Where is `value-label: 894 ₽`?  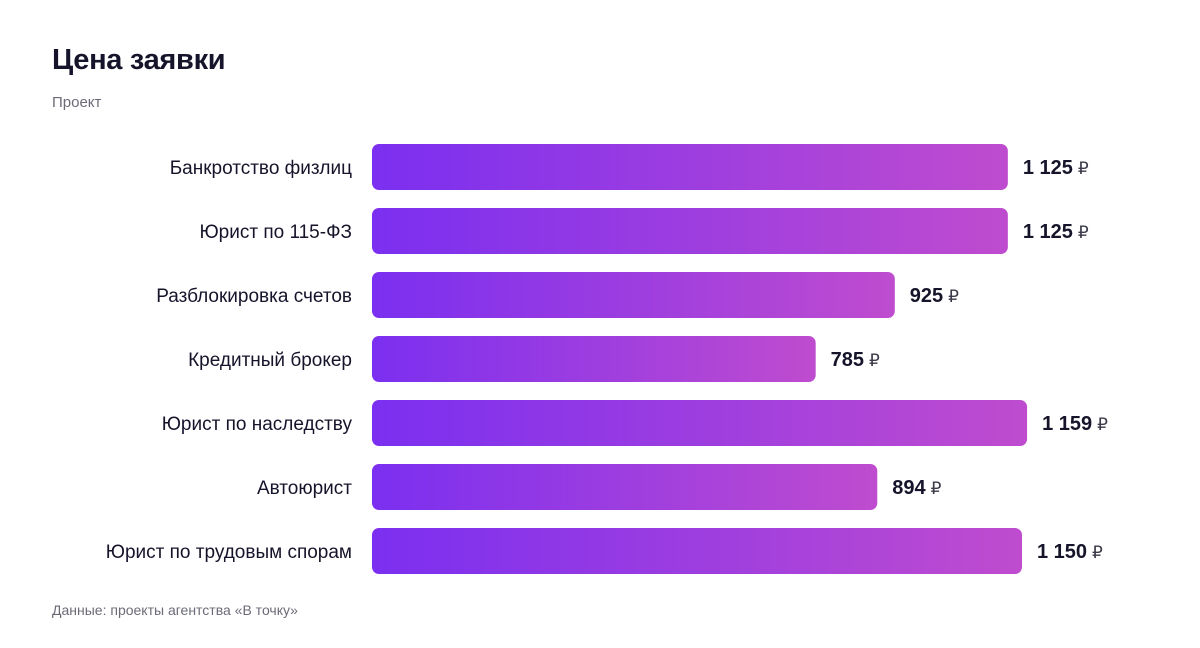 value-label: 894 ₽ is located at coordinates (916, 488).